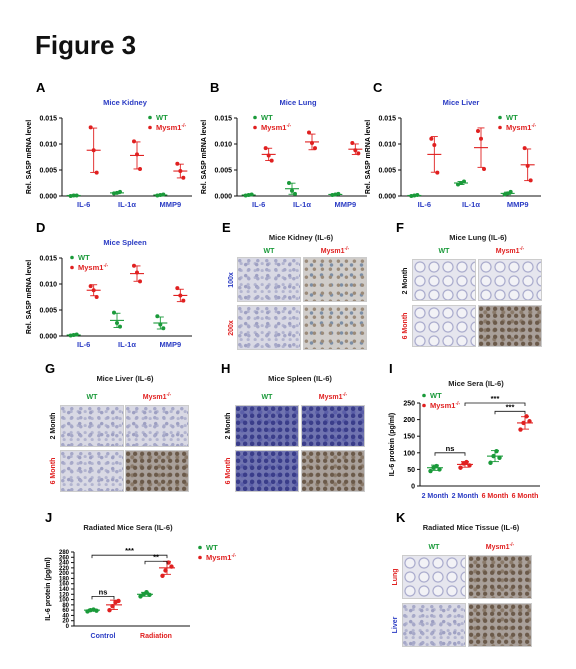 The image size is (576, 669). Describe the element at coordinates (267, 426) in the screenshot. I see `spleen-wt-2m-image` at that location.